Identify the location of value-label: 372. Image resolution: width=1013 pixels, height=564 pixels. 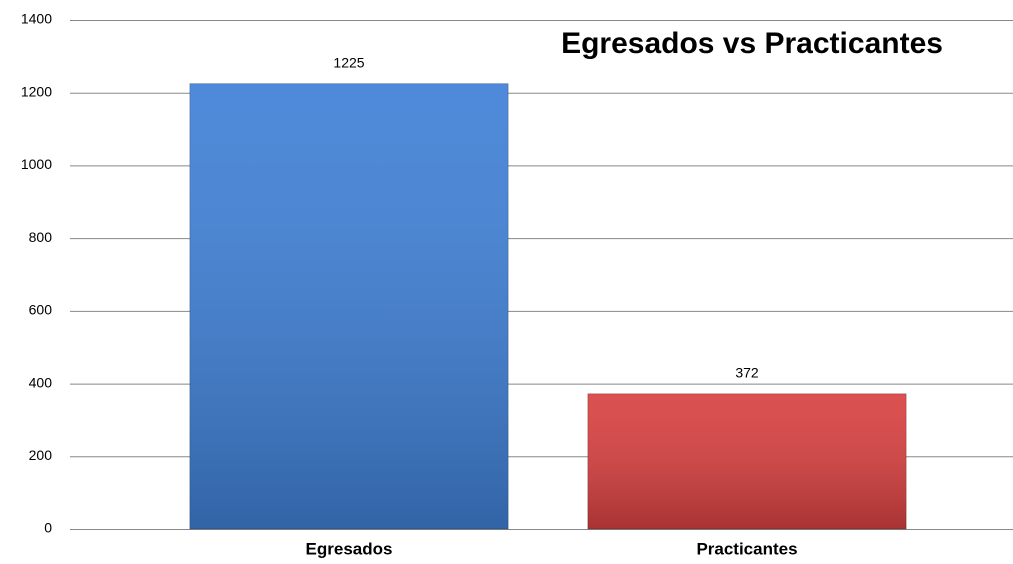
(747, 372).